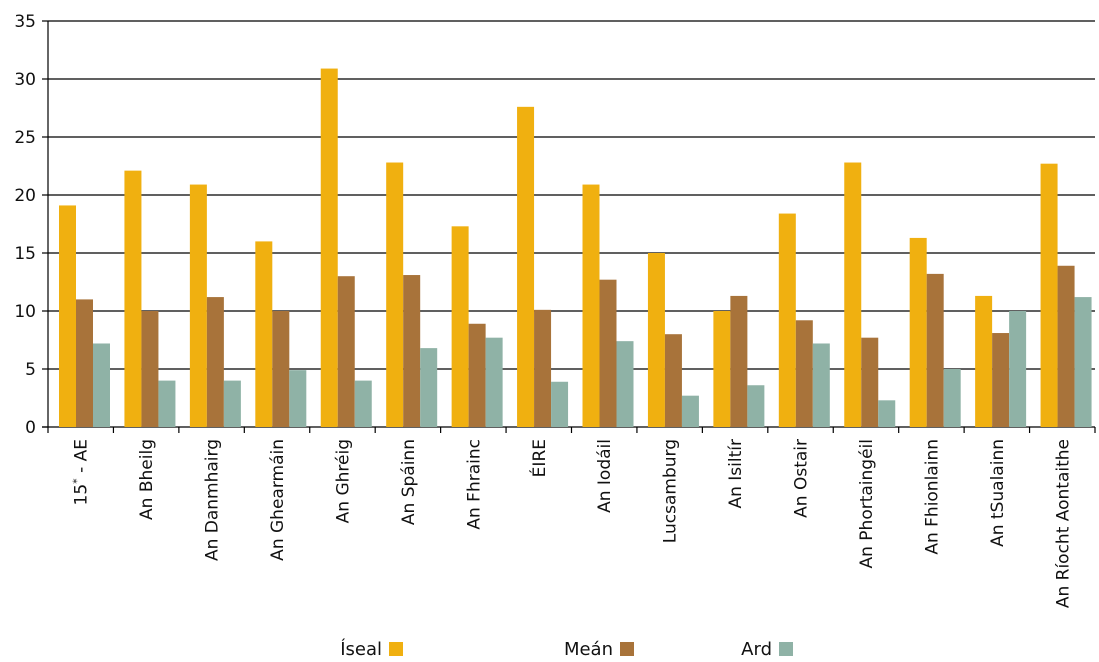  What do you see at coordinates (25, 196) in the screenshot?
I see `y-tick-label-4: 20` at bounding box center [25, 196].